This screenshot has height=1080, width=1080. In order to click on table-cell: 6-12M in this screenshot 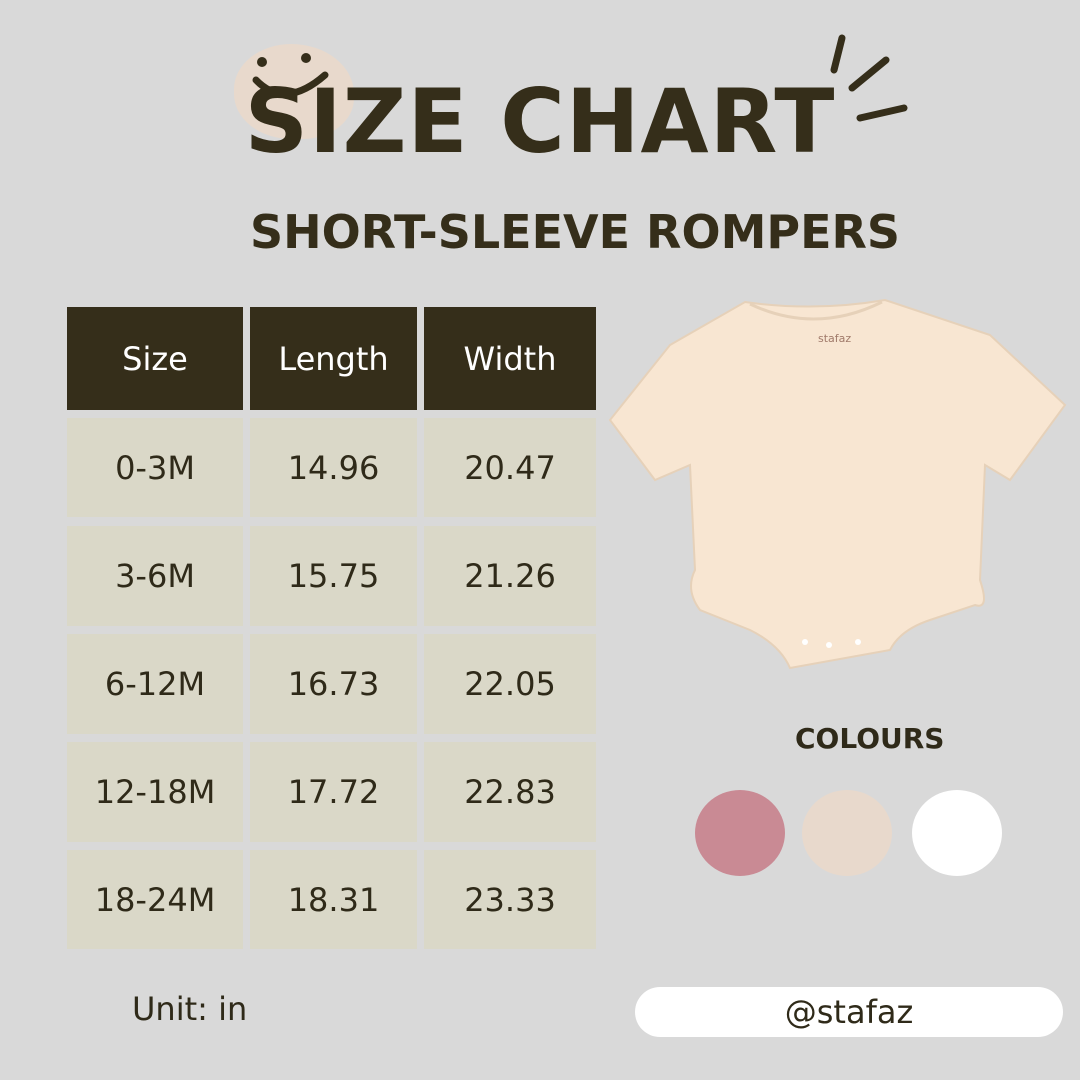, I will do `click(155, 684)`.